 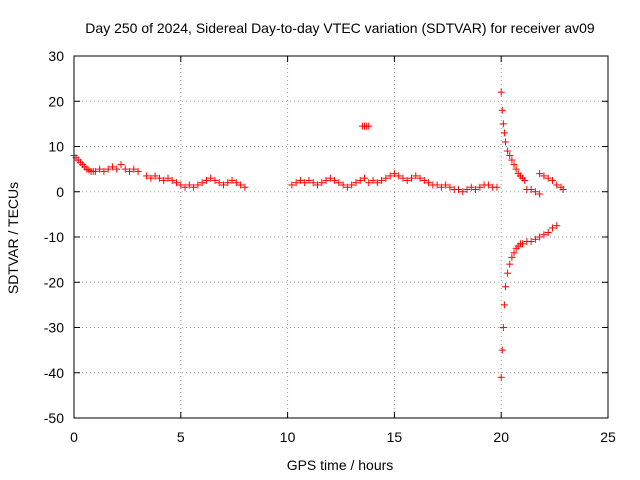 I want to click on y-tick-label: -50, so click(x=54, y=418).